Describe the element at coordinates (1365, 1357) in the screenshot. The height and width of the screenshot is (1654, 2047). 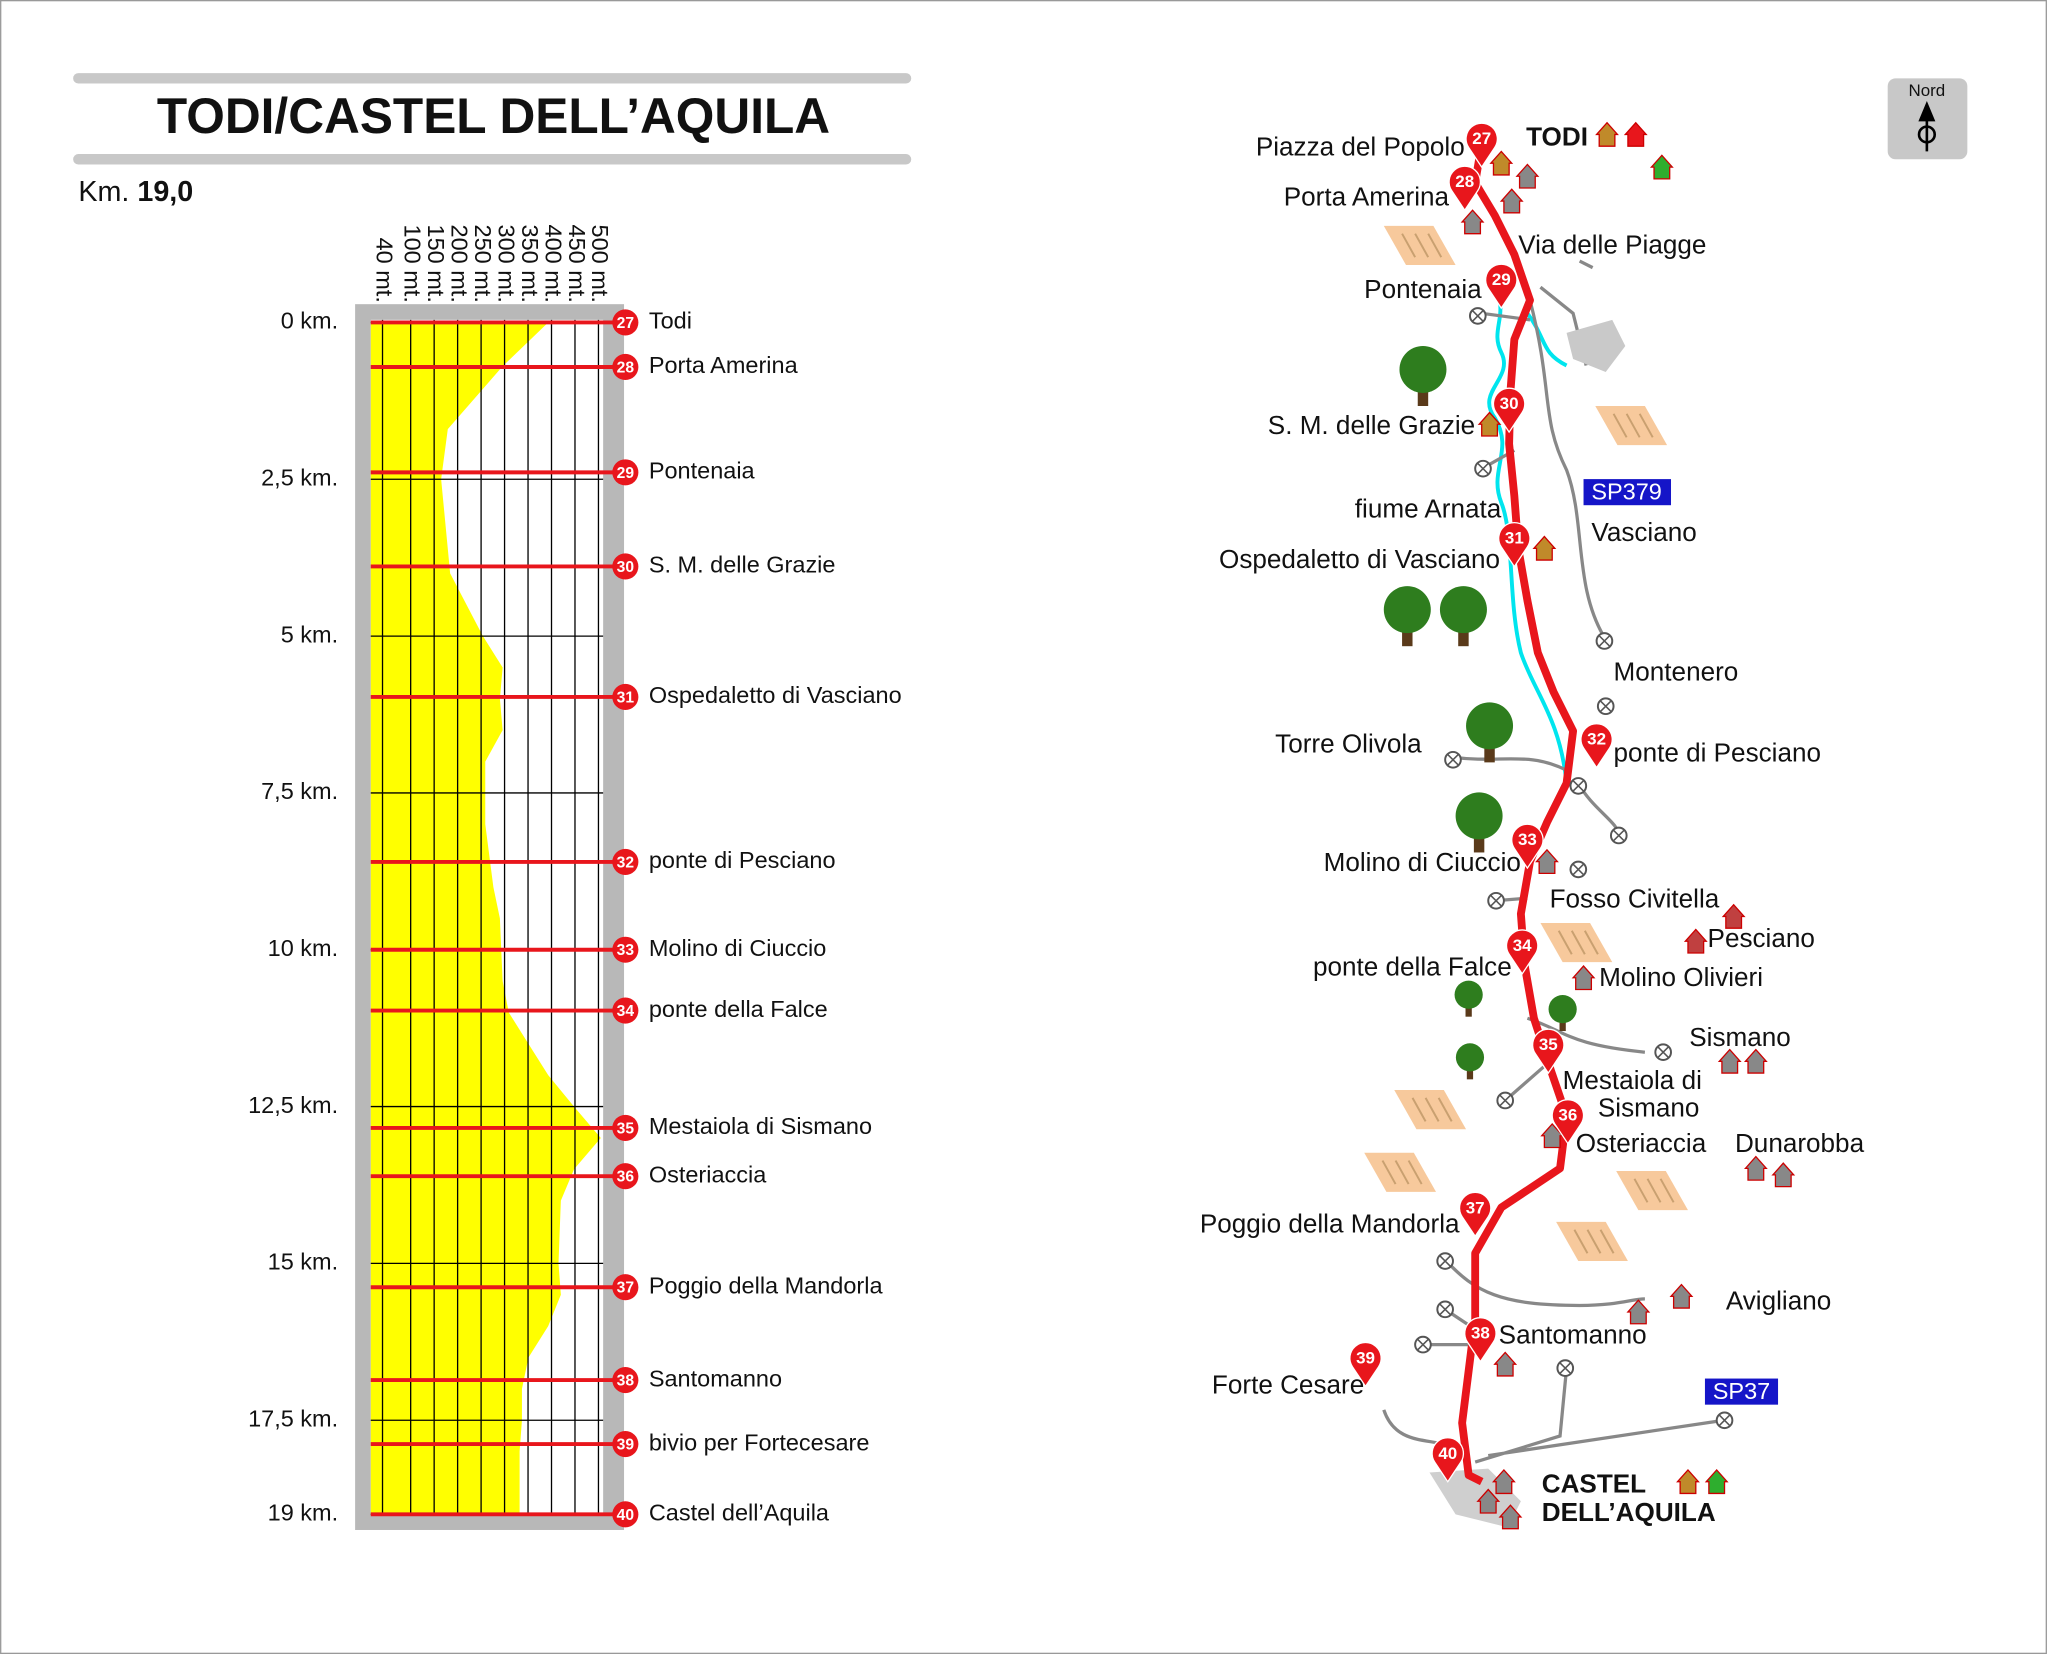
I see `map-pin-number: 39` at that location.